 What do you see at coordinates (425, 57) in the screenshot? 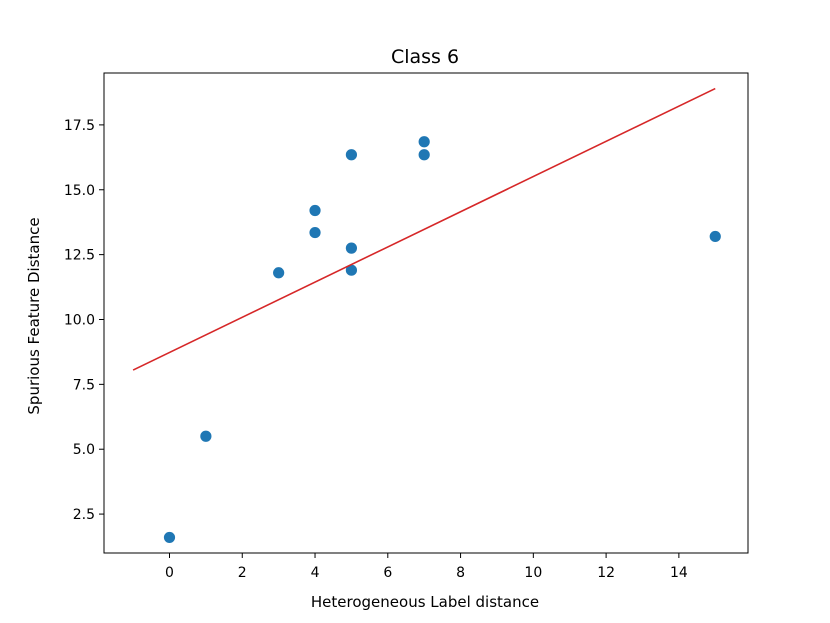
I see `chart-title: Class 6` at bounding box center [425, 57].